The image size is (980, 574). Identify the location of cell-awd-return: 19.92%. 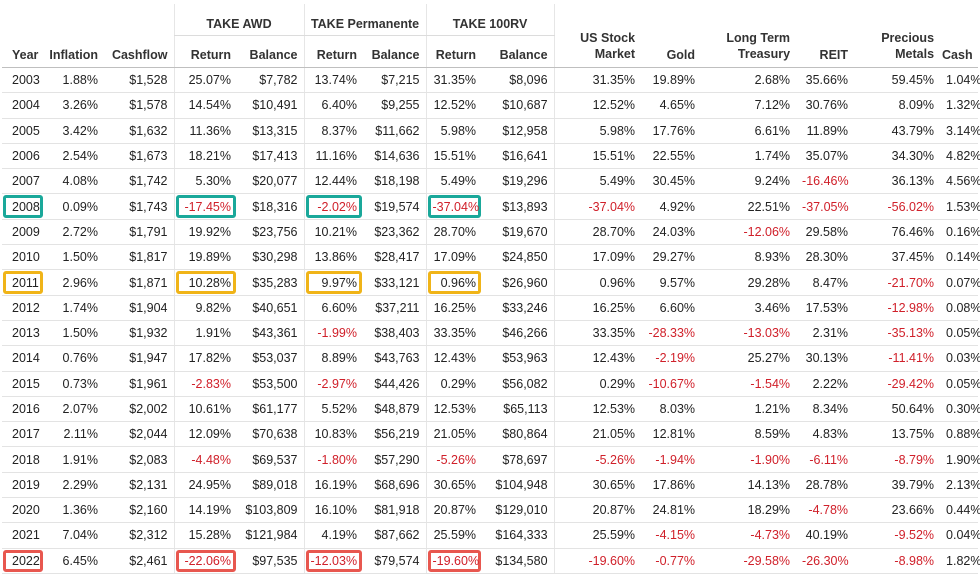
(205, 232).